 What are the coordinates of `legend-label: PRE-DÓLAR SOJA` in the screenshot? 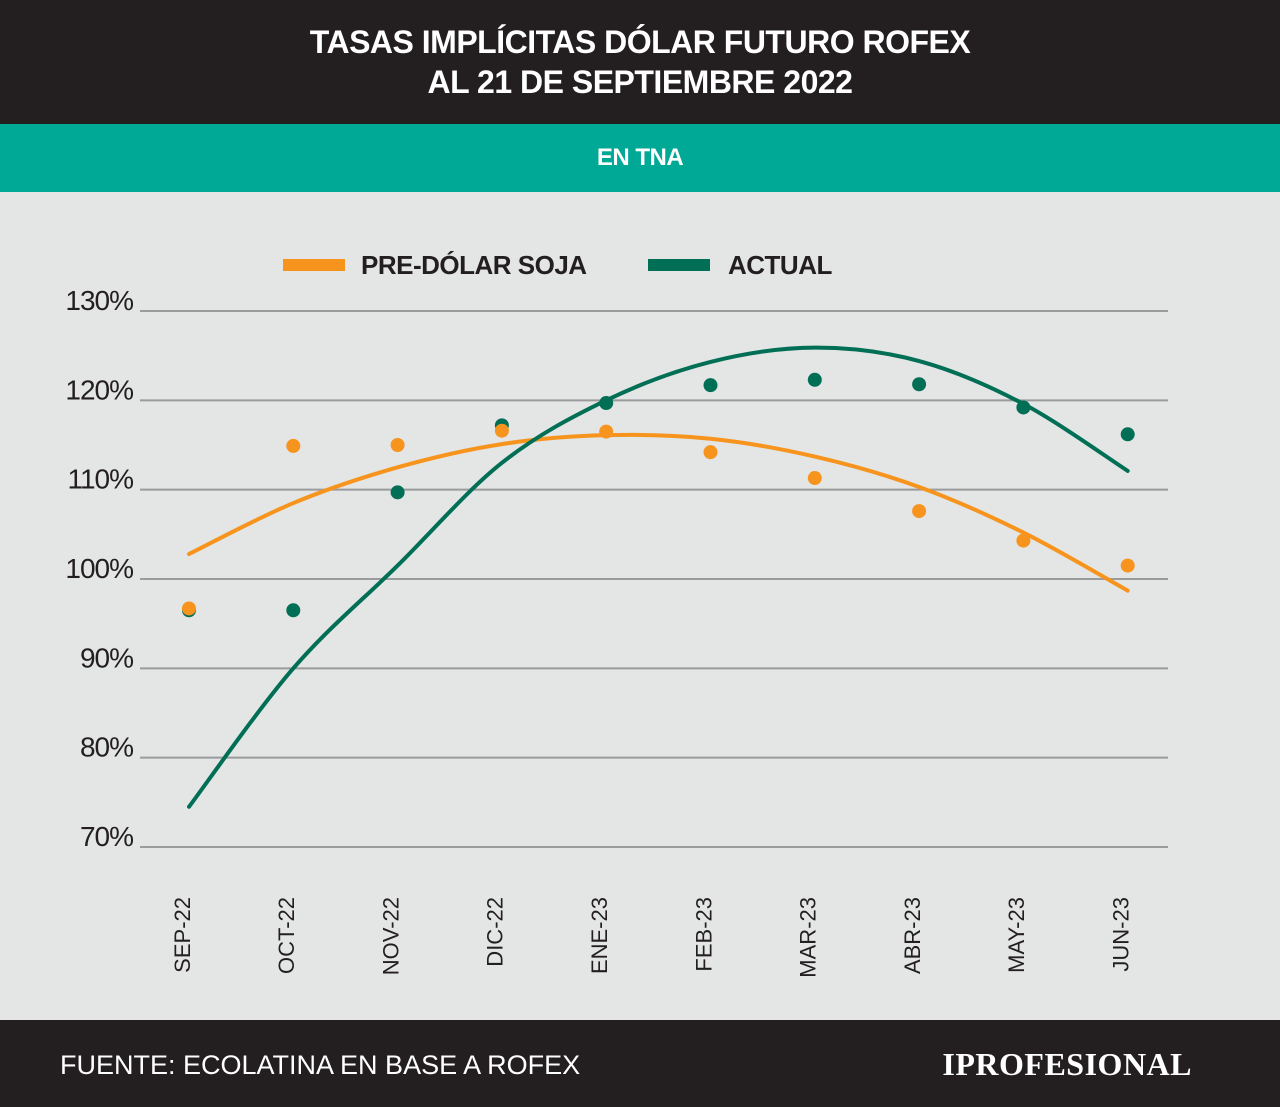 It's located at (474, 265).